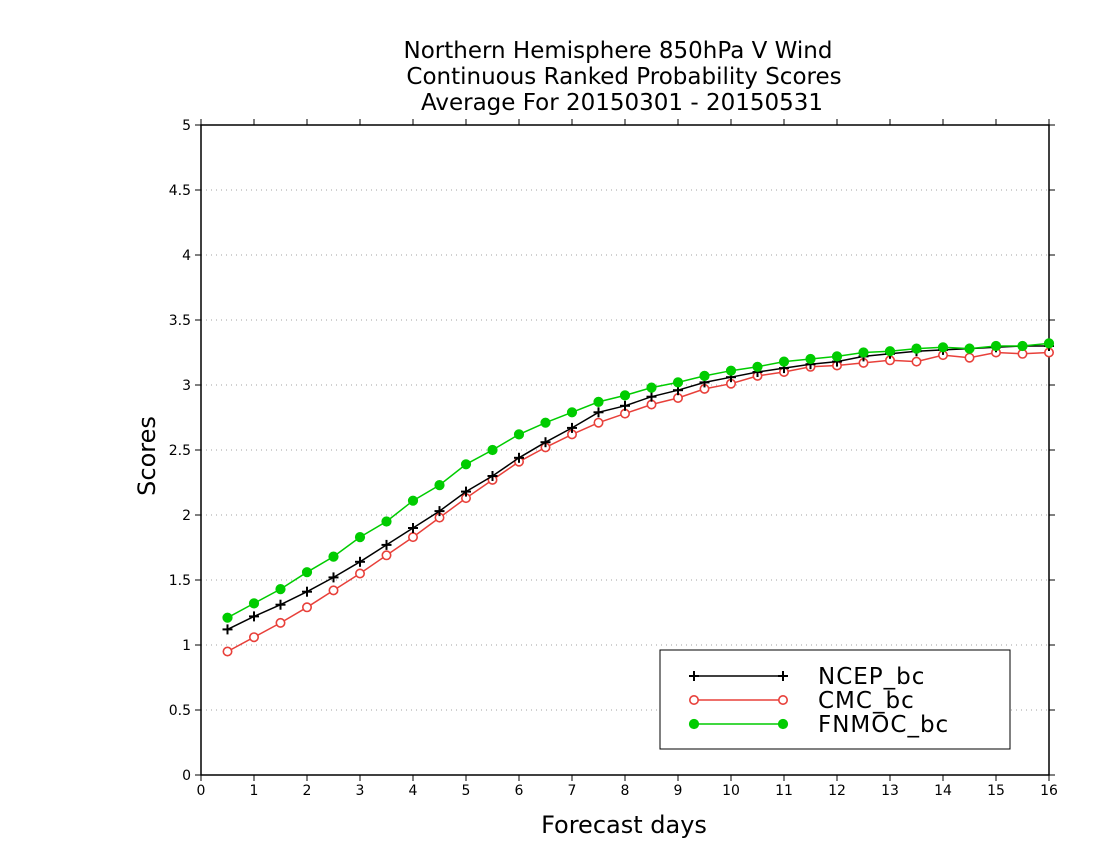 This screenshot has height=850, width=1100. What do you see at coordinates (624, 825) in the screenshot?
I see `x-axis-label: Forecast days` at bounding box center [624, 825].